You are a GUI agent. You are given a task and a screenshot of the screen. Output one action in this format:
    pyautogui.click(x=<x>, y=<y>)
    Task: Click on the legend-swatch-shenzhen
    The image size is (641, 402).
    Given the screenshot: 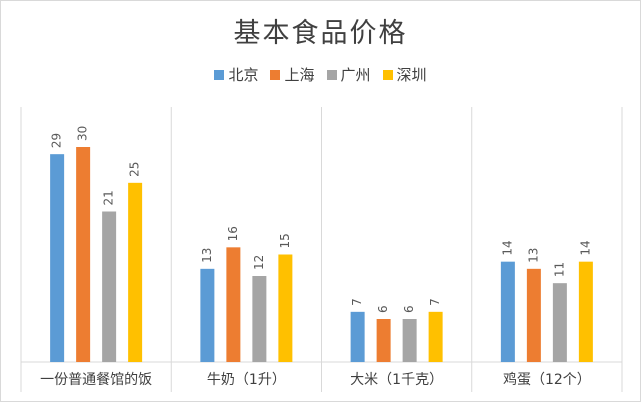 What is the action you would take?
    pyautogui.click(x=387, y=74)
    